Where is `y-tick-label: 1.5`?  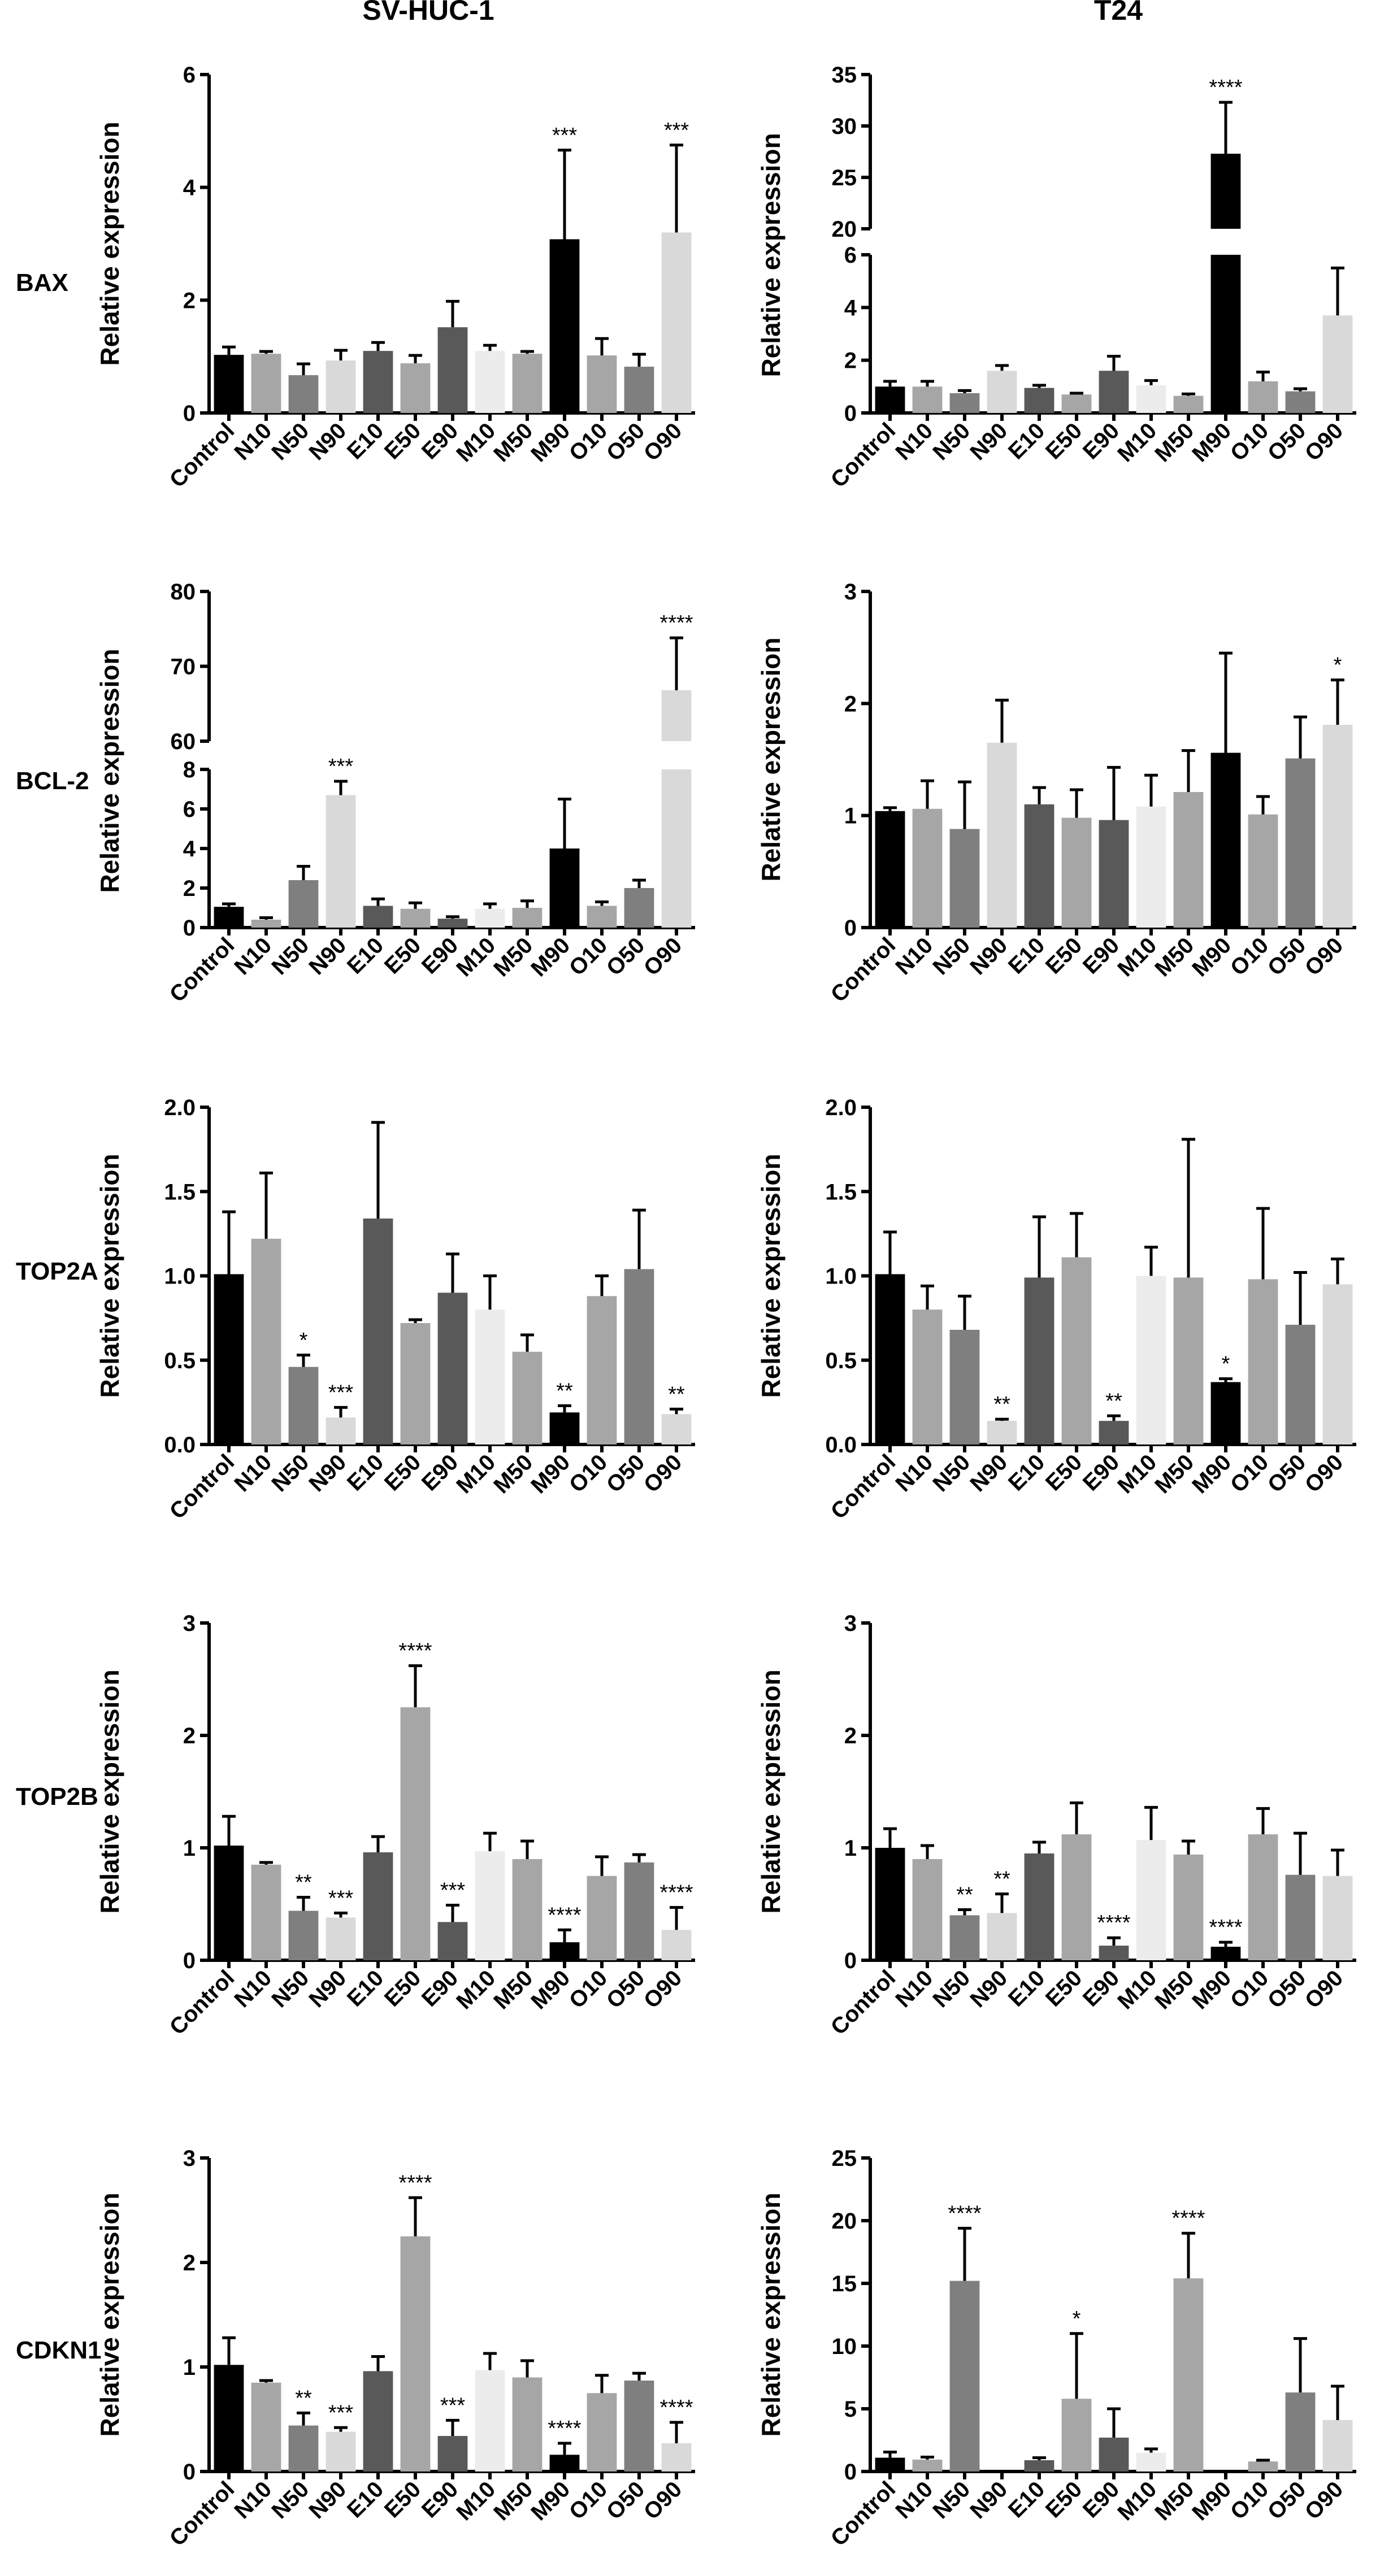 y-tick-label: 1.5 is located at coordinates (841, 1192).